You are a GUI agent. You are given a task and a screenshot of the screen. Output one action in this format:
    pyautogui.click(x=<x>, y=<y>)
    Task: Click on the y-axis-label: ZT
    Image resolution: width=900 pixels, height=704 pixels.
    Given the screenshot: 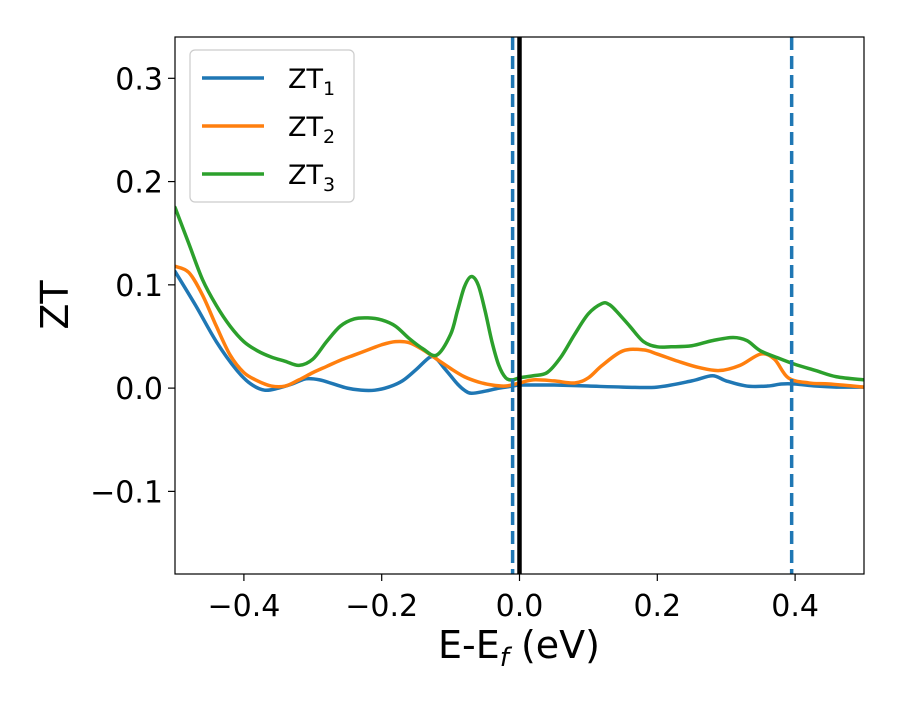 What is the action you would take?
    pyautogui.click(x=55, y=305)
    